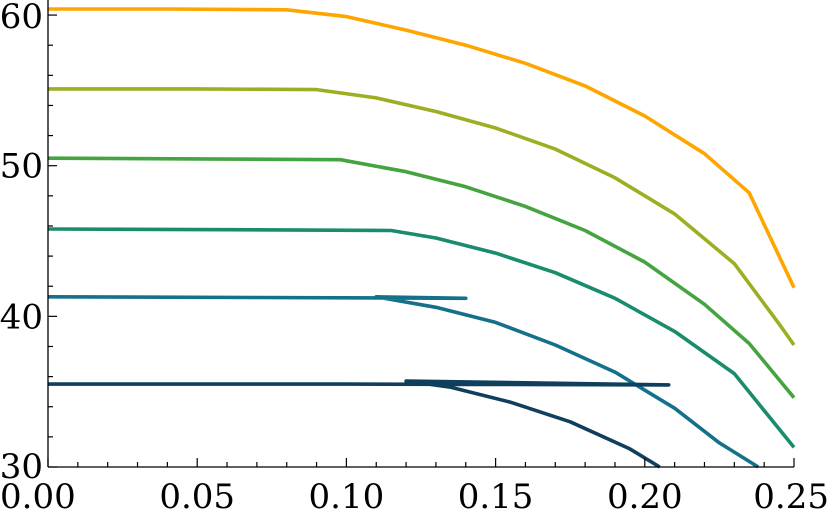 This screenshot has width=830, height=516. I want to click on y-tick-label: 30, so click(21, 467).